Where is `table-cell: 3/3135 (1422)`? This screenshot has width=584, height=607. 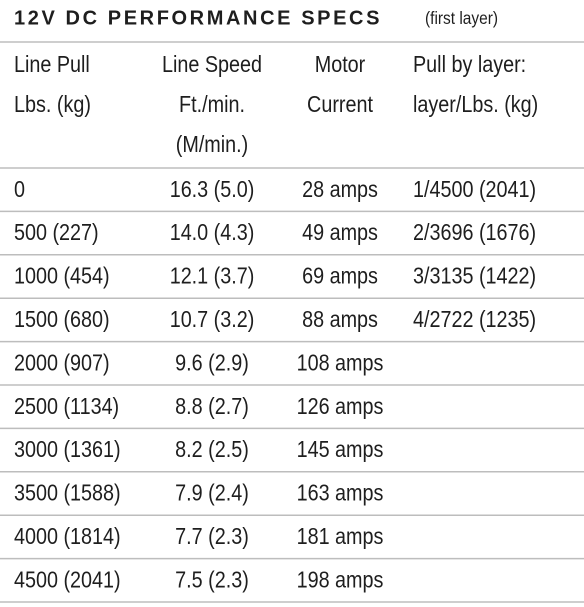
table-cell: 3/3135 (1422) is located at coordinates (474, 276).